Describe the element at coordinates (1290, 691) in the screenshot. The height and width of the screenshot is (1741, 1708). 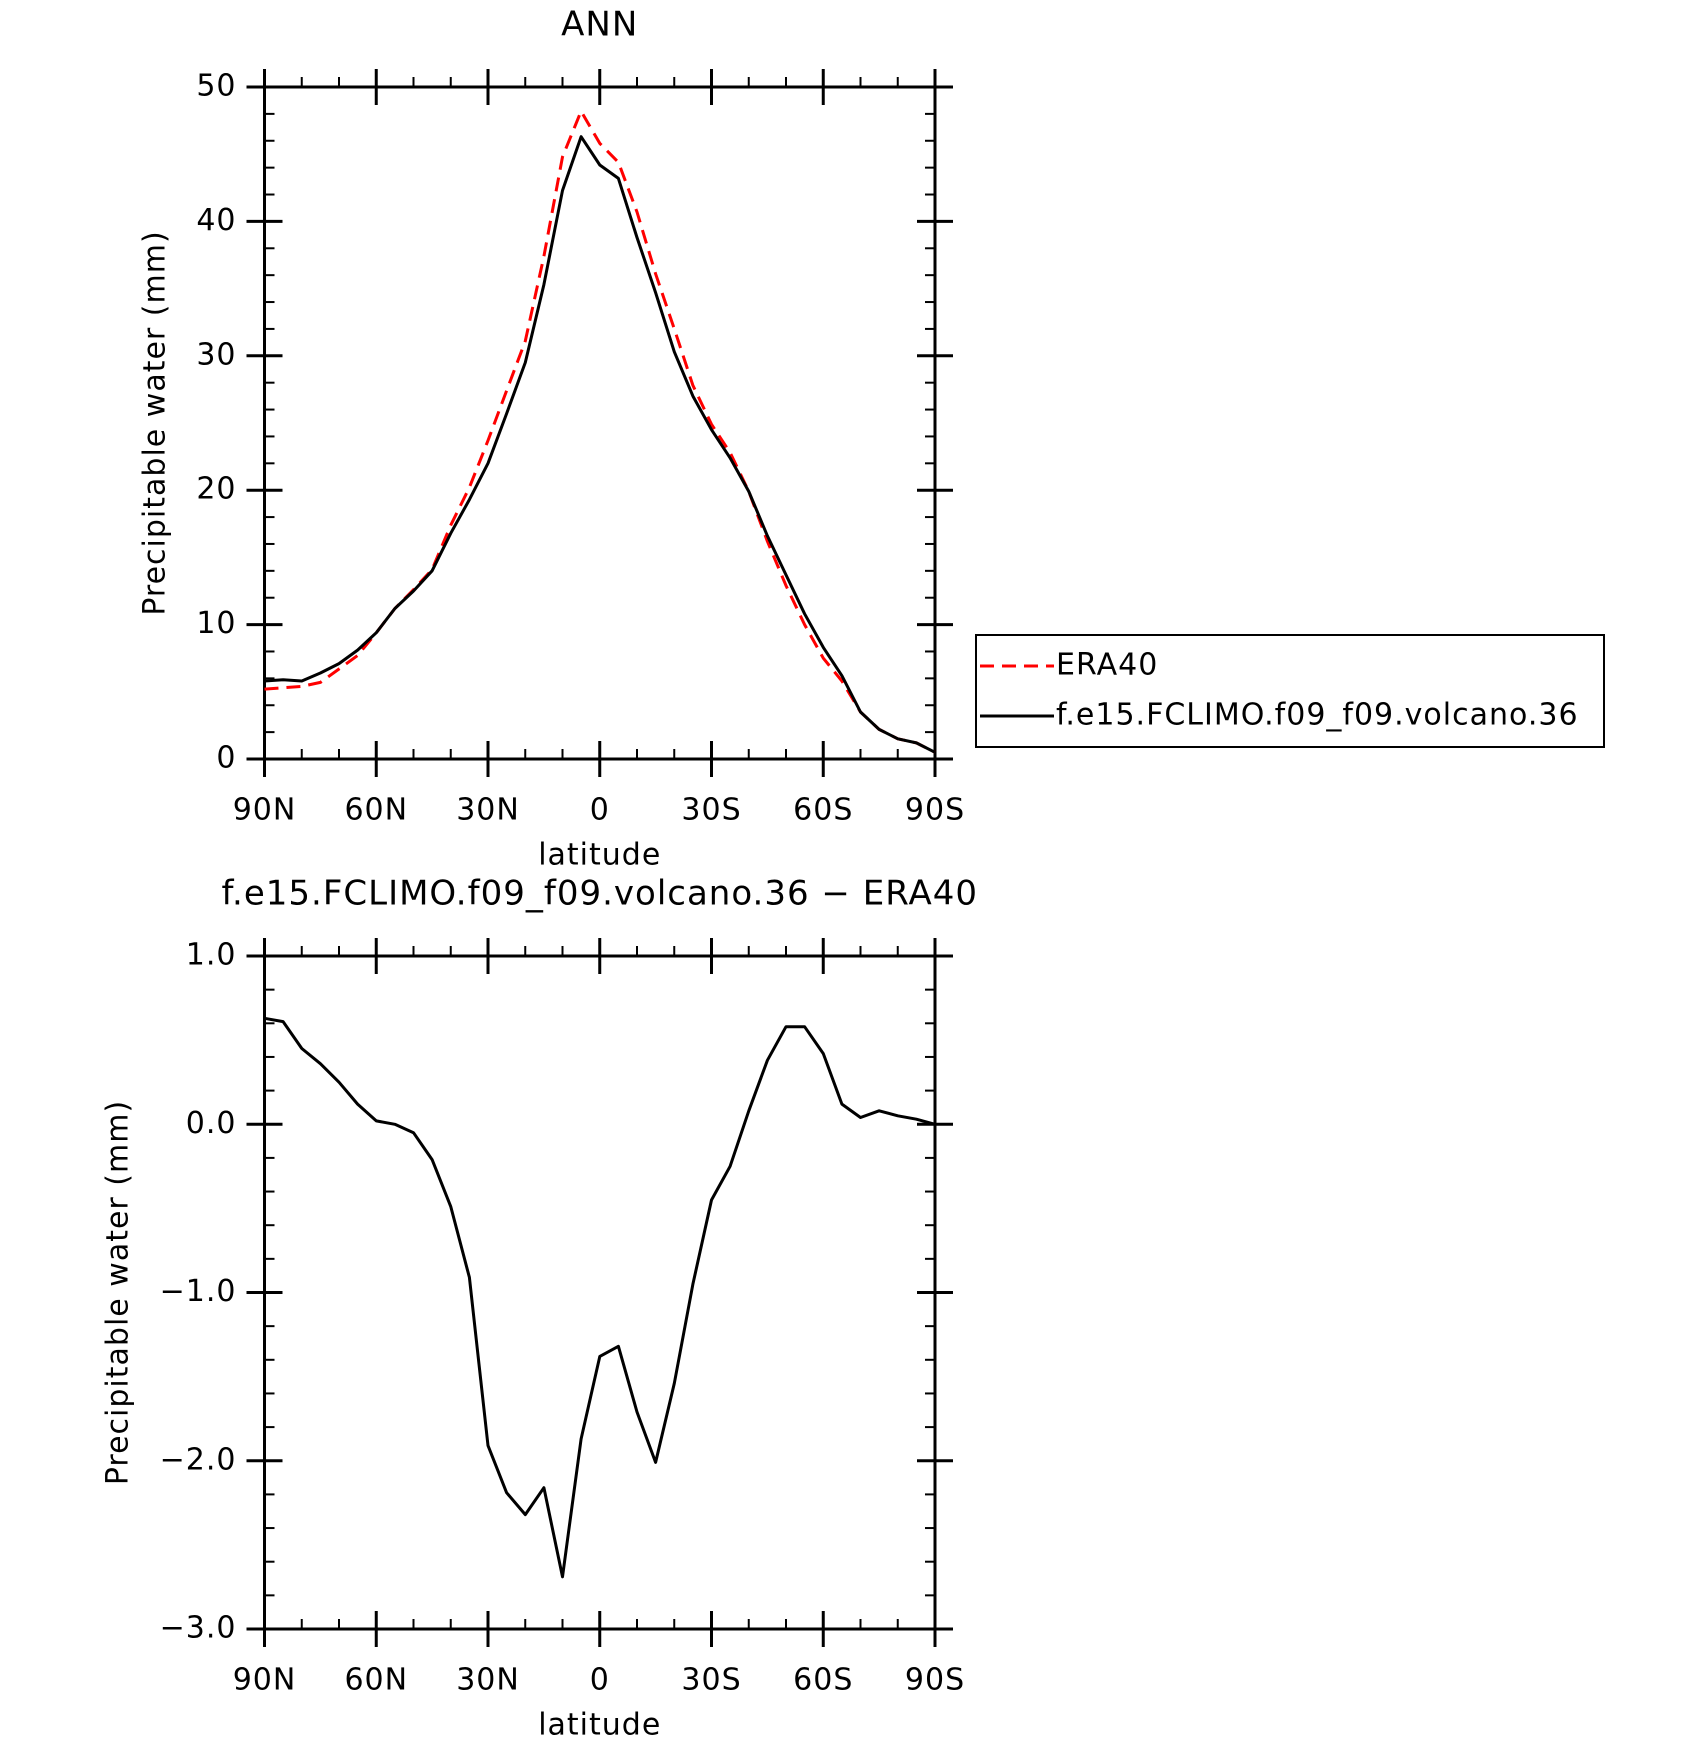
I see `legend-box` at that location.